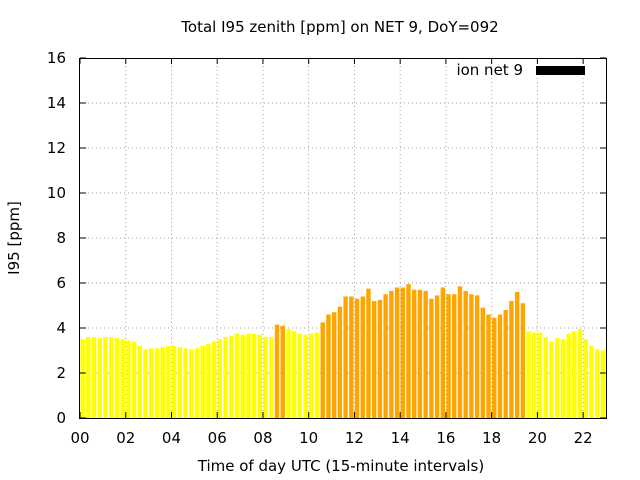 Image resolution: width=640 pixels, height=480 pixels. I want to click on x-tick-label: 20, so click(537, 438).